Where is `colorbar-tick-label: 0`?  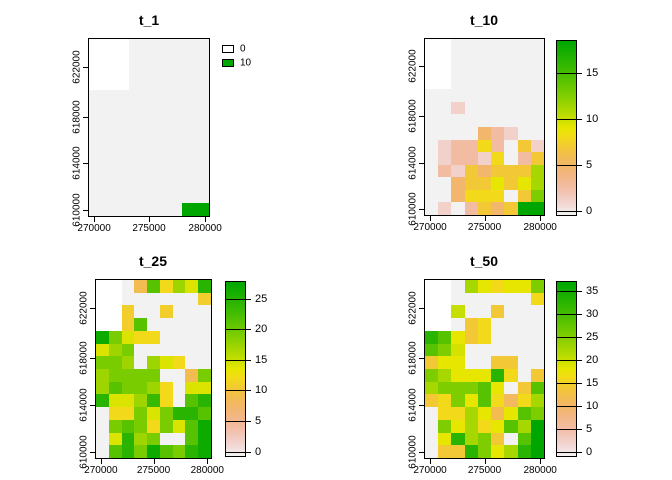
colorbar-tick-label: 0 is located at coordinates (589, 210).